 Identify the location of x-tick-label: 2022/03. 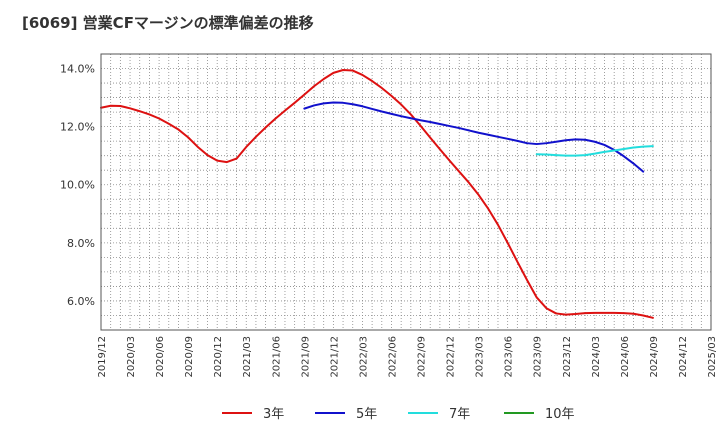
(363, 357).